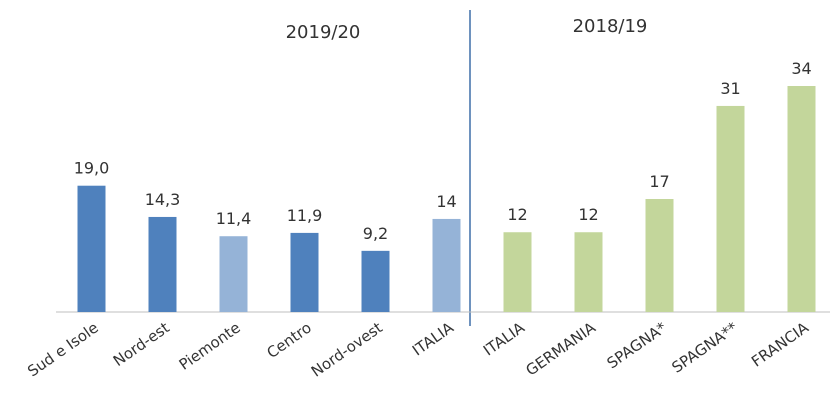 Image resolution: width=830 pixels, height=419 pixels. What do you see at coordinates (704, 347) in the screenshot?
I see `x-tick-label: SPAGNA**` at bounding box center [704, 347].